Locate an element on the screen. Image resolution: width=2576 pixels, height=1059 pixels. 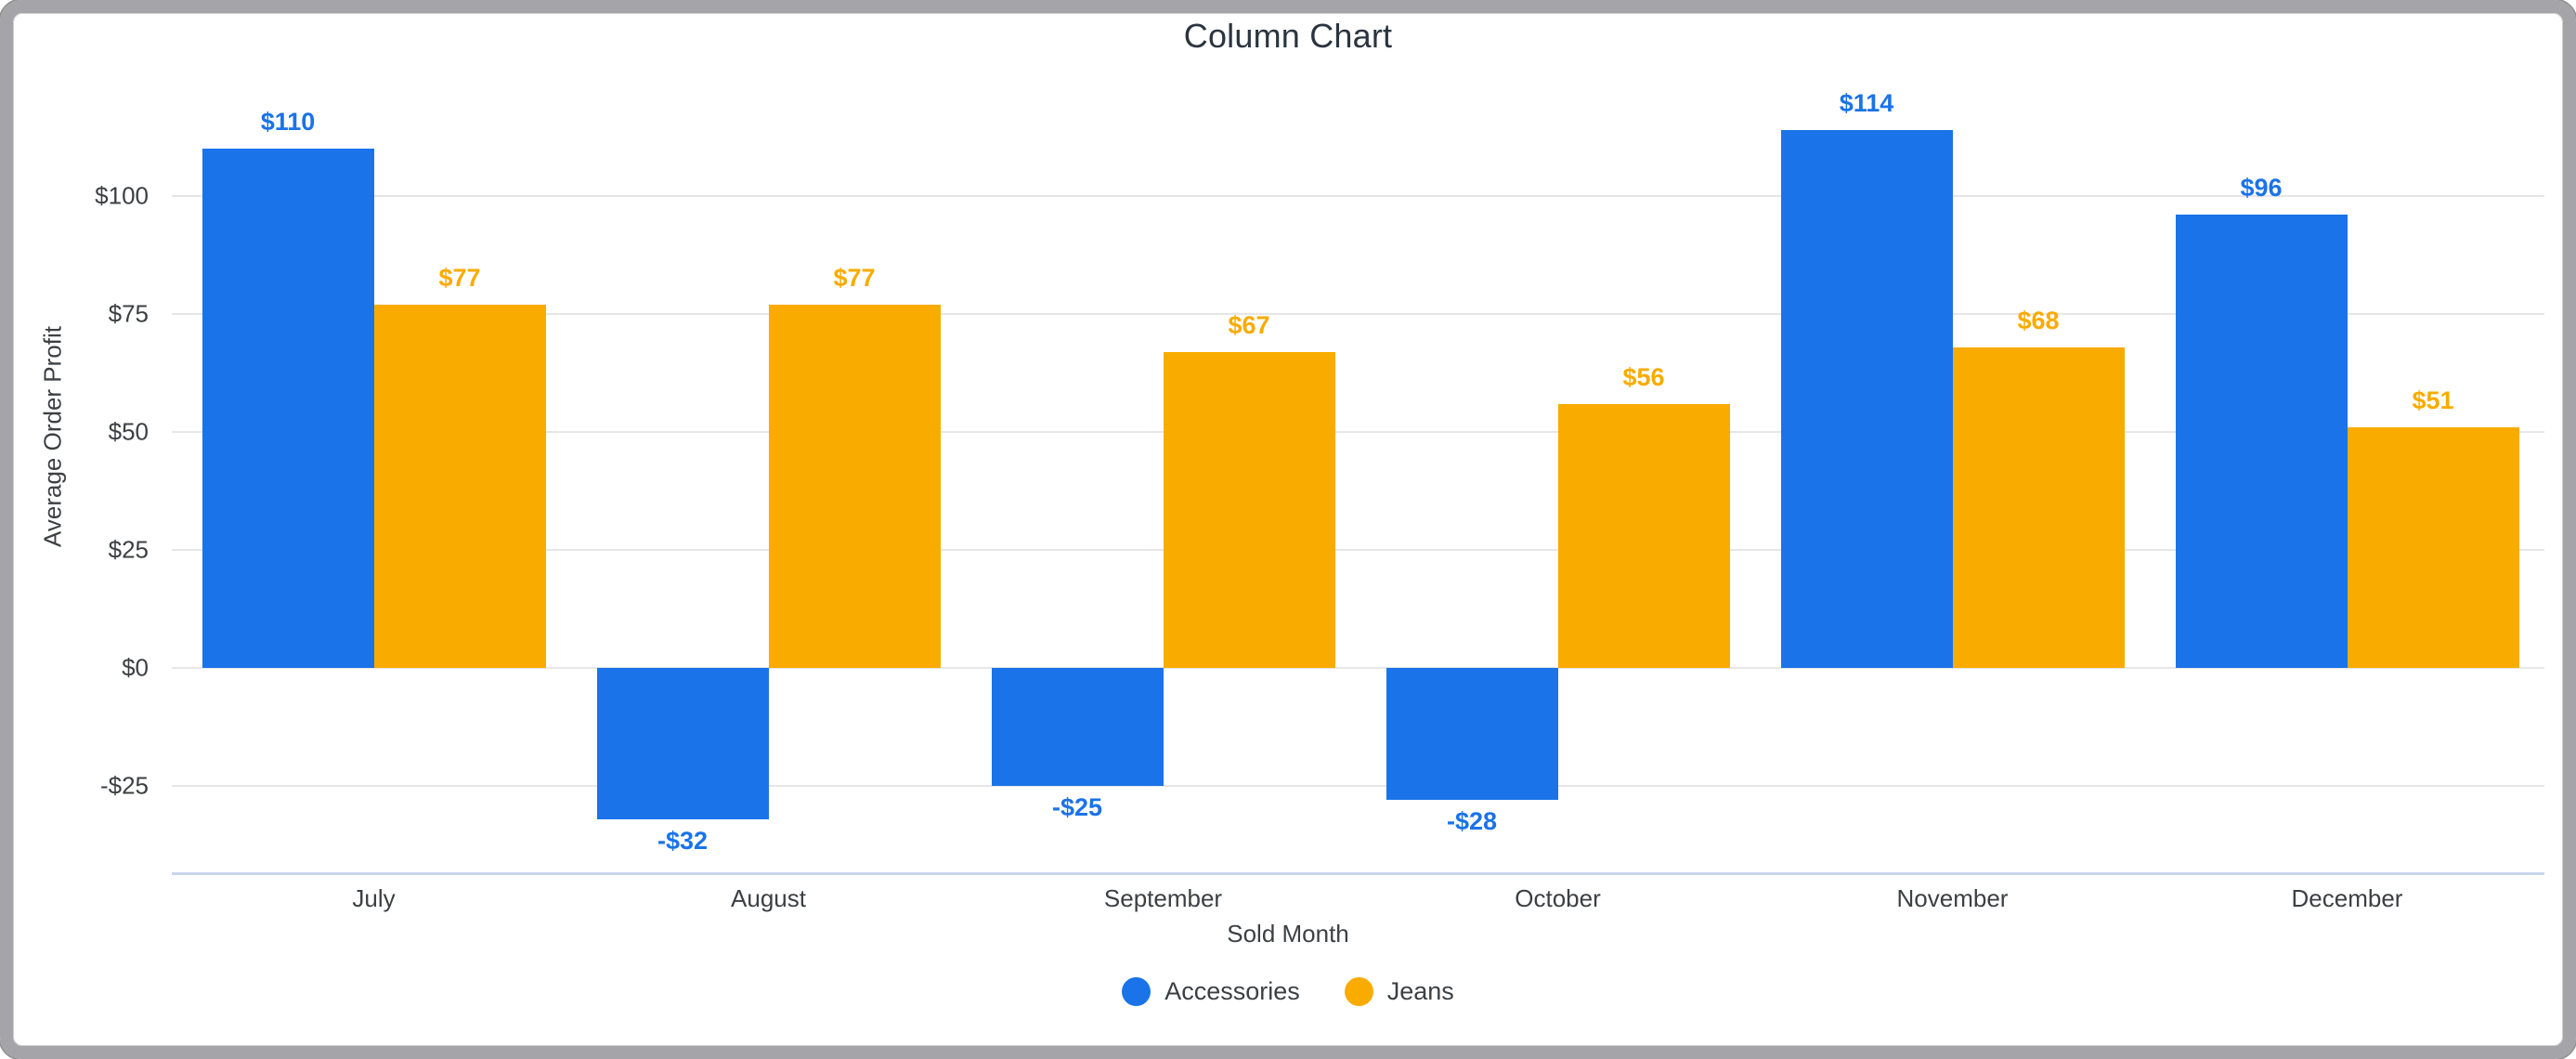
bar-accessories-october is located at coordinates (1472, 734).